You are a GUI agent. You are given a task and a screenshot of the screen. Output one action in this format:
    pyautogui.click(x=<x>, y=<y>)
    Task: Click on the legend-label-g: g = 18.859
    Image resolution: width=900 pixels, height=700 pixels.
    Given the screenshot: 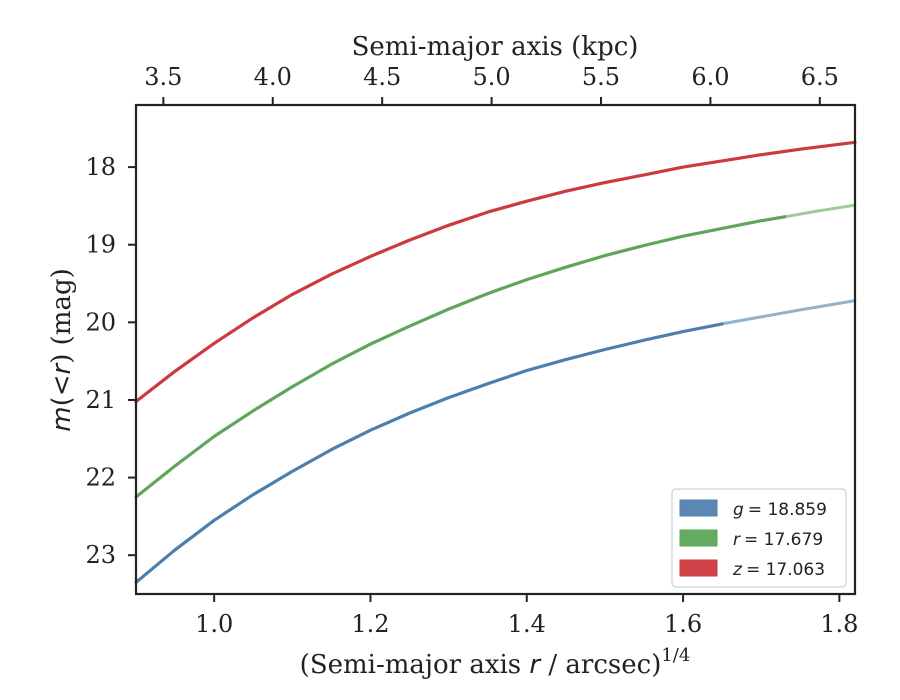 What is the action you would take?
    pyautogui.click(x=780, y=510)
    